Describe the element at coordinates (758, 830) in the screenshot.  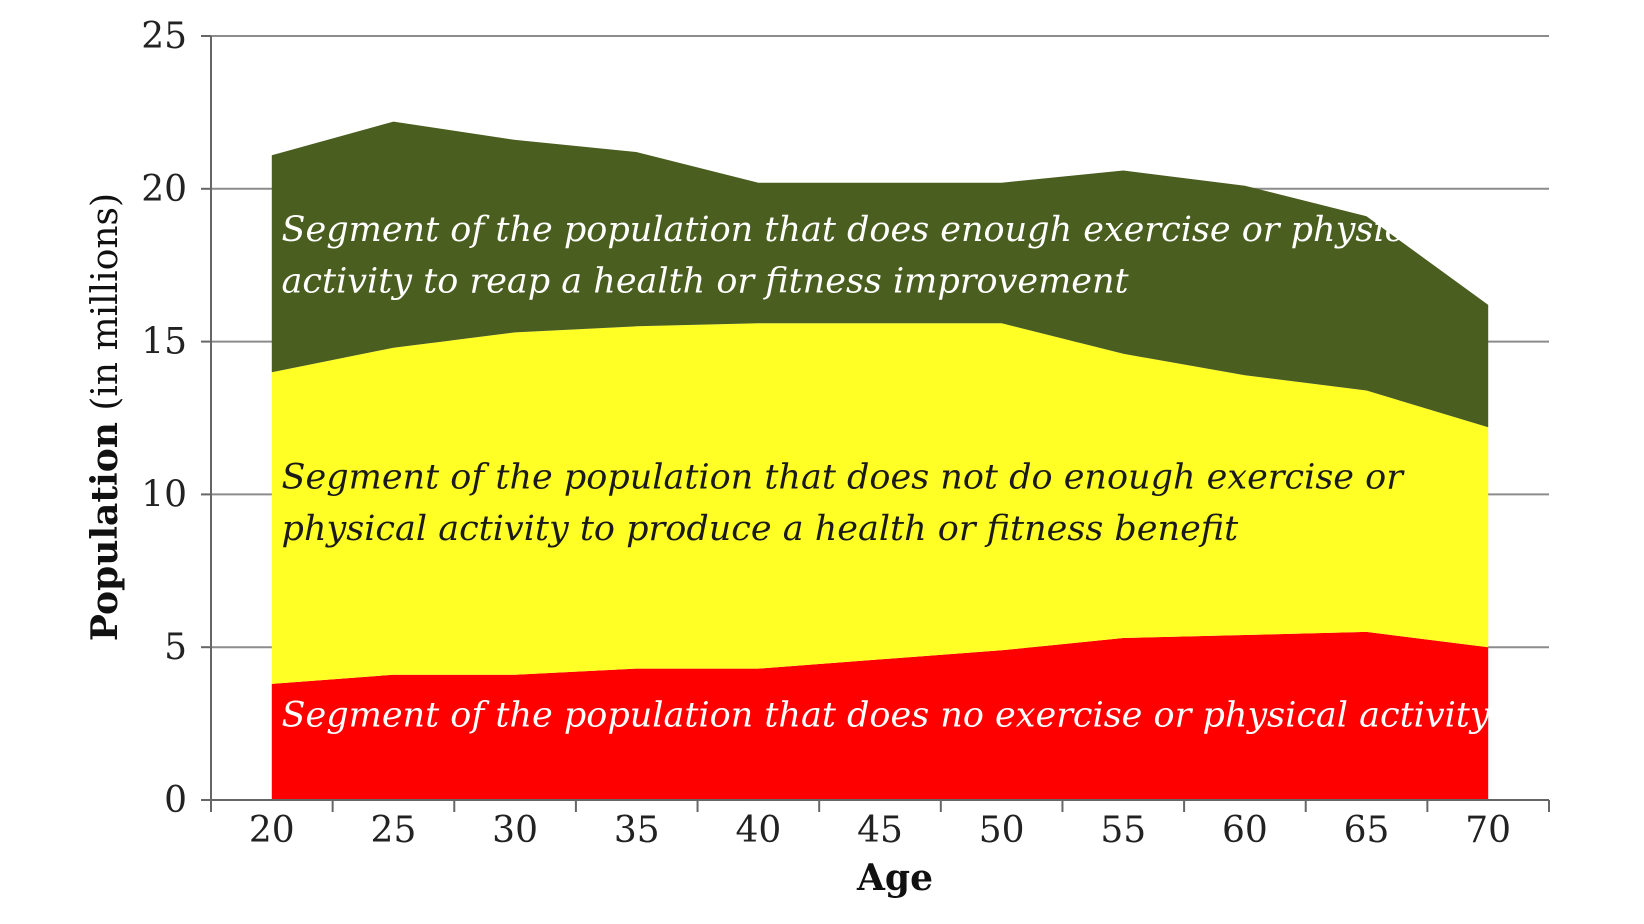
I see `x-tick-label: 40` at that location.